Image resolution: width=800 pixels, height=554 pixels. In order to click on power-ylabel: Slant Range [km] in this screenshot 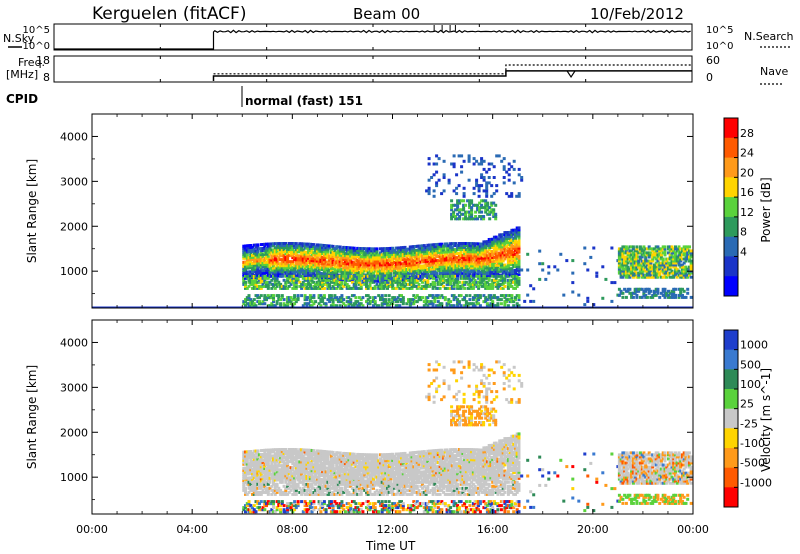, I will do `click(32, 211)`.